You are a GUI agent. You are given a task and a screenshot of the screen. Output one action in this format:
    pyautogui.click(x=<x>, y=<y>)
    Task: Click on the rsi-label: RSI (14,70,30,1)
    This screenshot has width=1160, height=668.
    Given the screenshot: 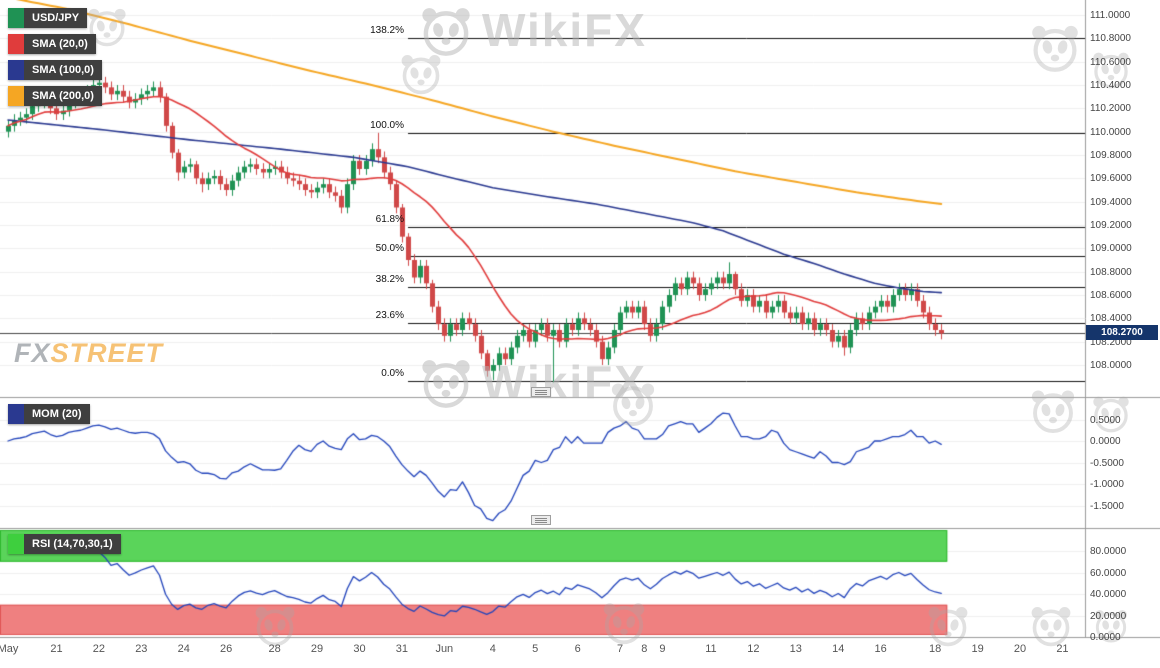 What is the action you would take?
    pyautogui.click(x=72, y=544)
    